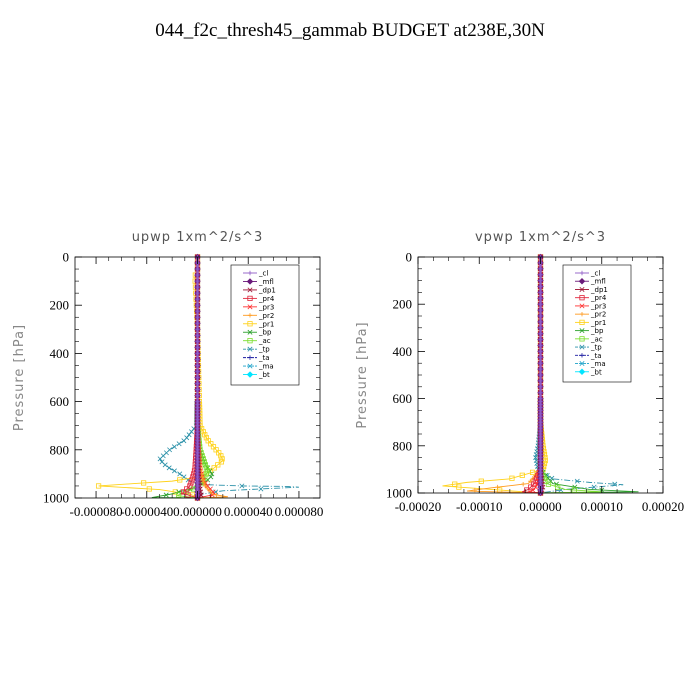 This screenshot has width=700, height=700. What do you see at coordinates (60, 353) in the screenshot?
I see `y-tick-label: 400` at bounding box center [60, 353].